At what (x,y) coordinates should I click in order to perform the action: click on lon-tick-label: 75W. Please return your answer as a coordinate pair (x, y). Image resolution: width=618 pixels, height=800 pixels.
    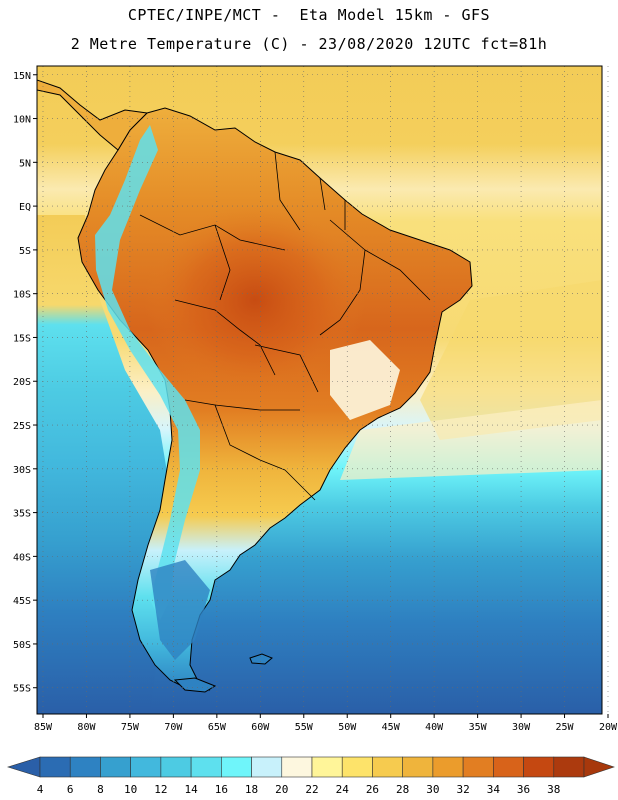
    Looking at the image, I should click on (130, 727).